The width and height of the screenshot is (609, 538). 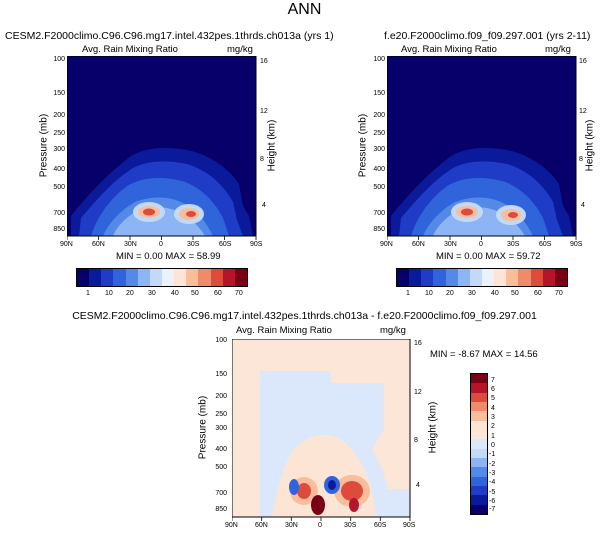 What do you see at coordinates (492, 464) in the screenshot?
I see `colorbar-label: -2` at bounding box center [492, 464].